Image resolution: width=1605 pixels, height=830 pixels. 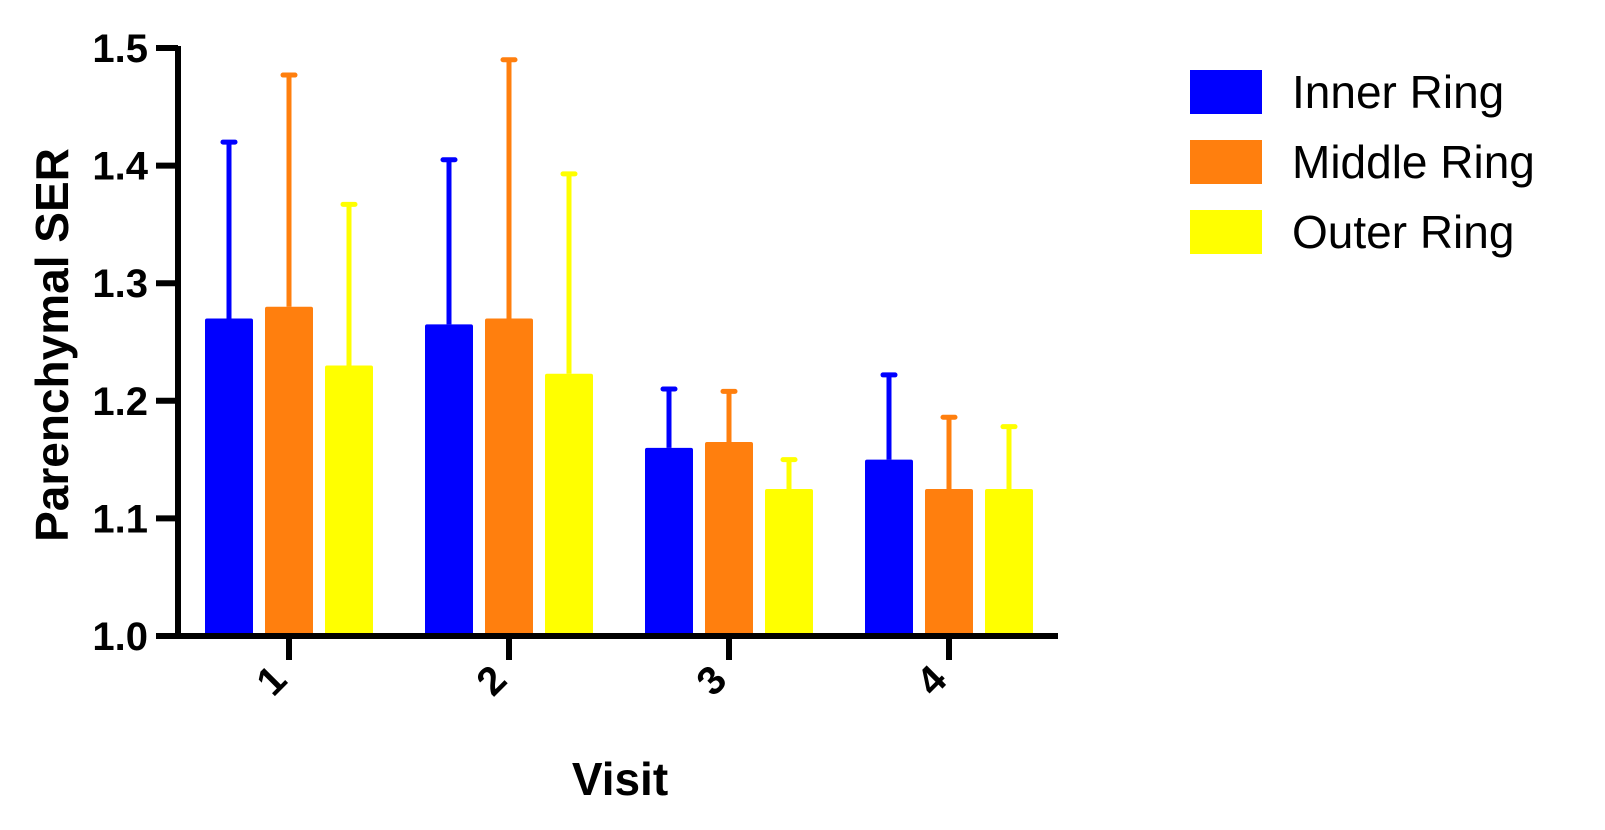 I want to click on y-tick-label: 1.5, so click(x=120, y=49).